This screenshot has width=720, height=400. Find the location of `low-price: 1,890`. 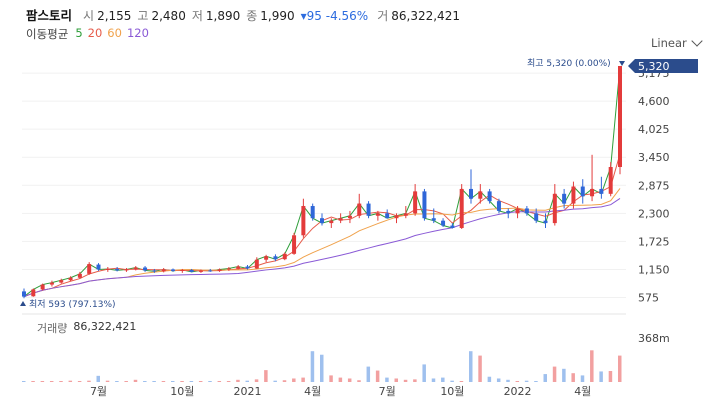

low-price: 1,890 is located at coordinates (223, 16).